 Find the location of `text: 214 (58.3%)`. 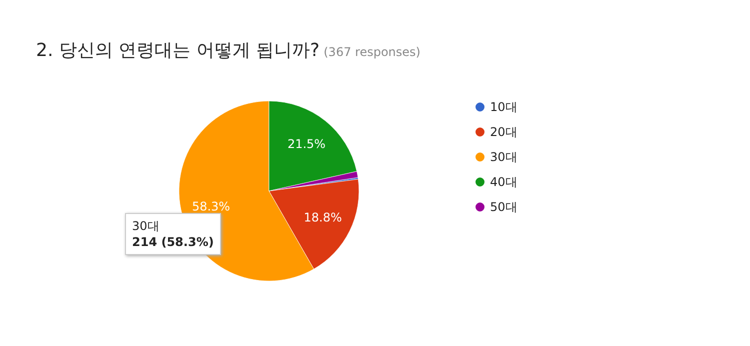

text: 214 (58.3%) is located at coordinates (173, 242).